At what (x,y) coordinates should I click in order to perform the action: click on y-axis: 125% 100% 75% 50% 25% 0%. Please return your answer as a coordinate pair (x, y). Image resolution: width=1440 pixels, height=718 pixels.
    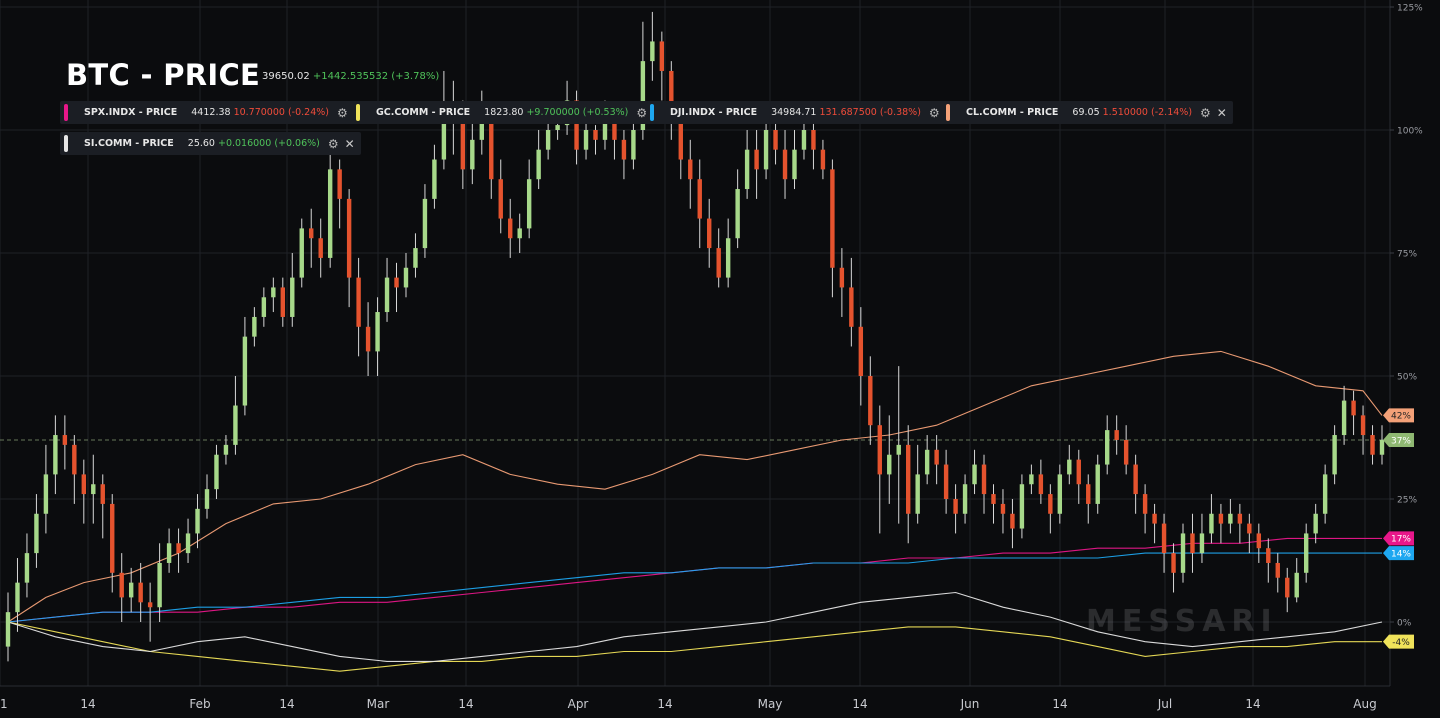
    Looking at the image, I should click on (1406, 343).